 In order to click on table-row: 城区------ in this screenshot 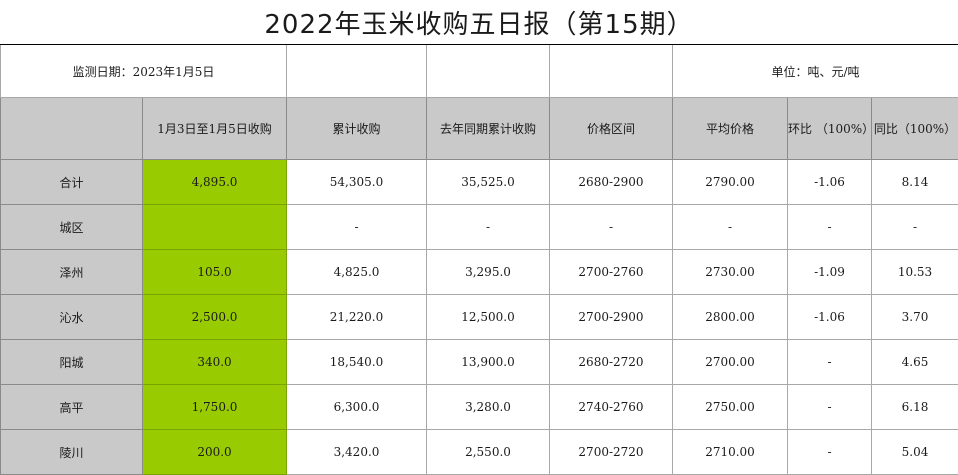, I will do `click(479, 227)`.